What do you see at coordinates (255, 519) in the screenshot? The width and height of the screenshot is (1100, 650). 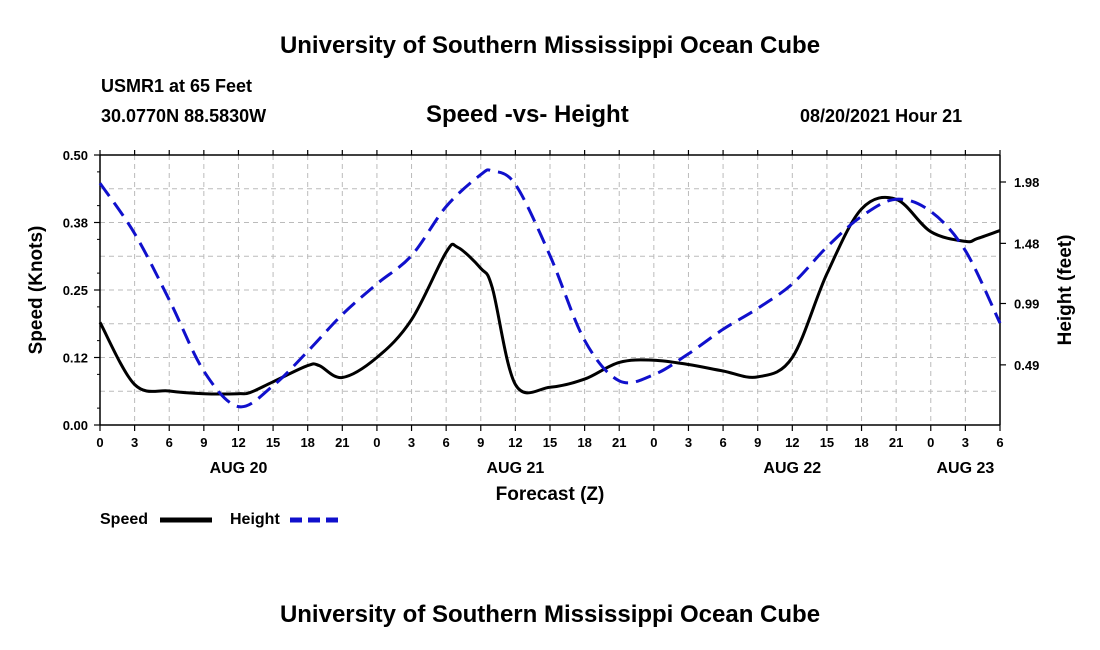 I see `legend-height-label: Height` at bounding box center [255, 519].